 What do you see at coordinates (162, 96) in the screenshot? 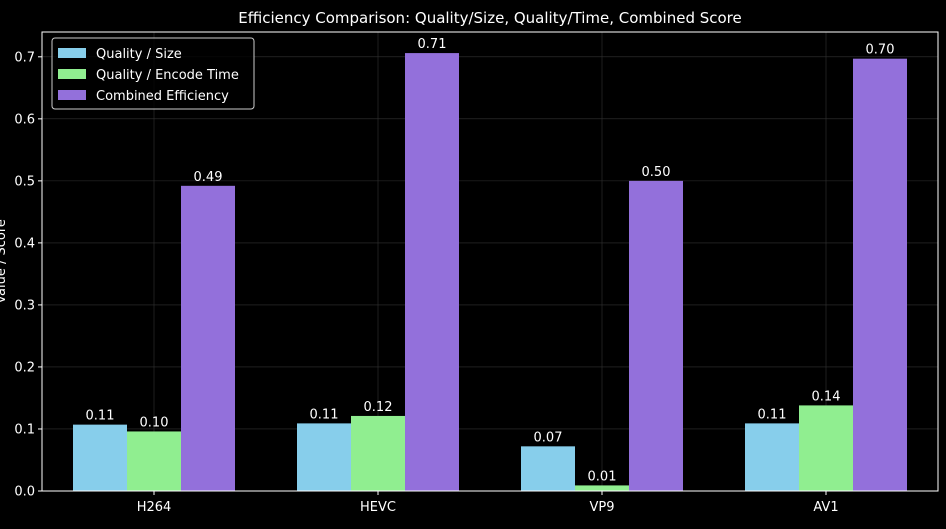
I see `legend-entry-label: Combined Efficiency` at bounding box center [162, 96].